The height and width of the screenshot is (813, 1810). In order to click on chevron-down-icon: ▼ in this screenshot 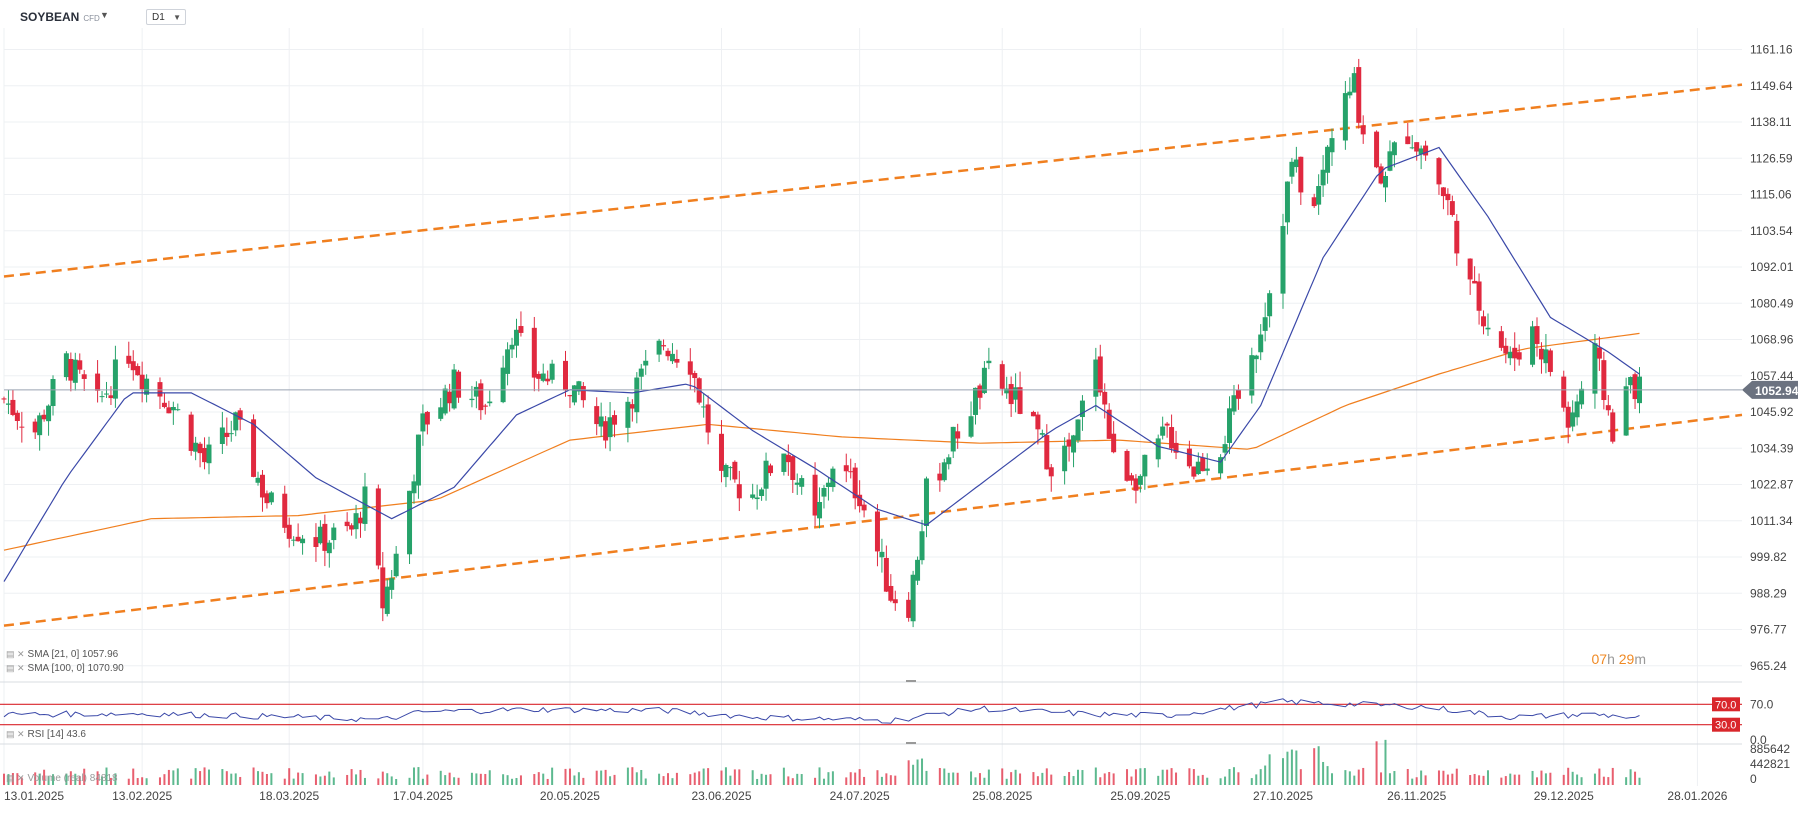, I will do `click(104, 15)`.